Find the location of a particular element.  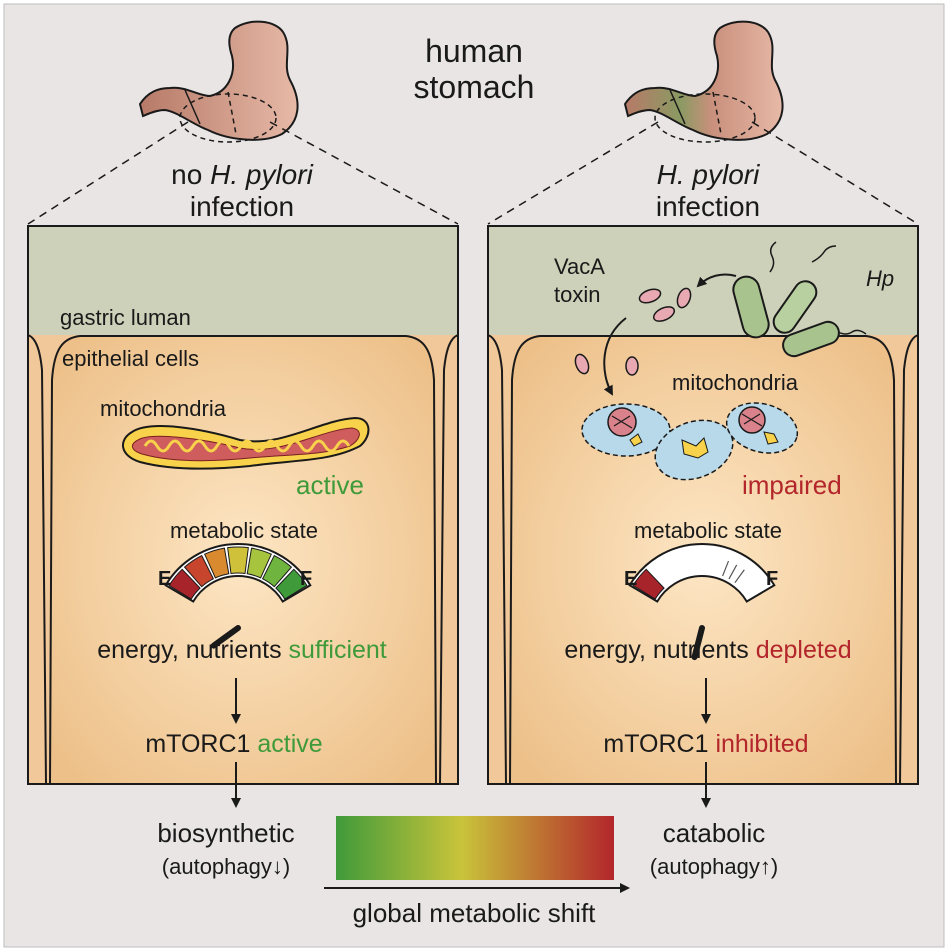

vaca-toxin-particles-icon is located at coordinates (633, 331).